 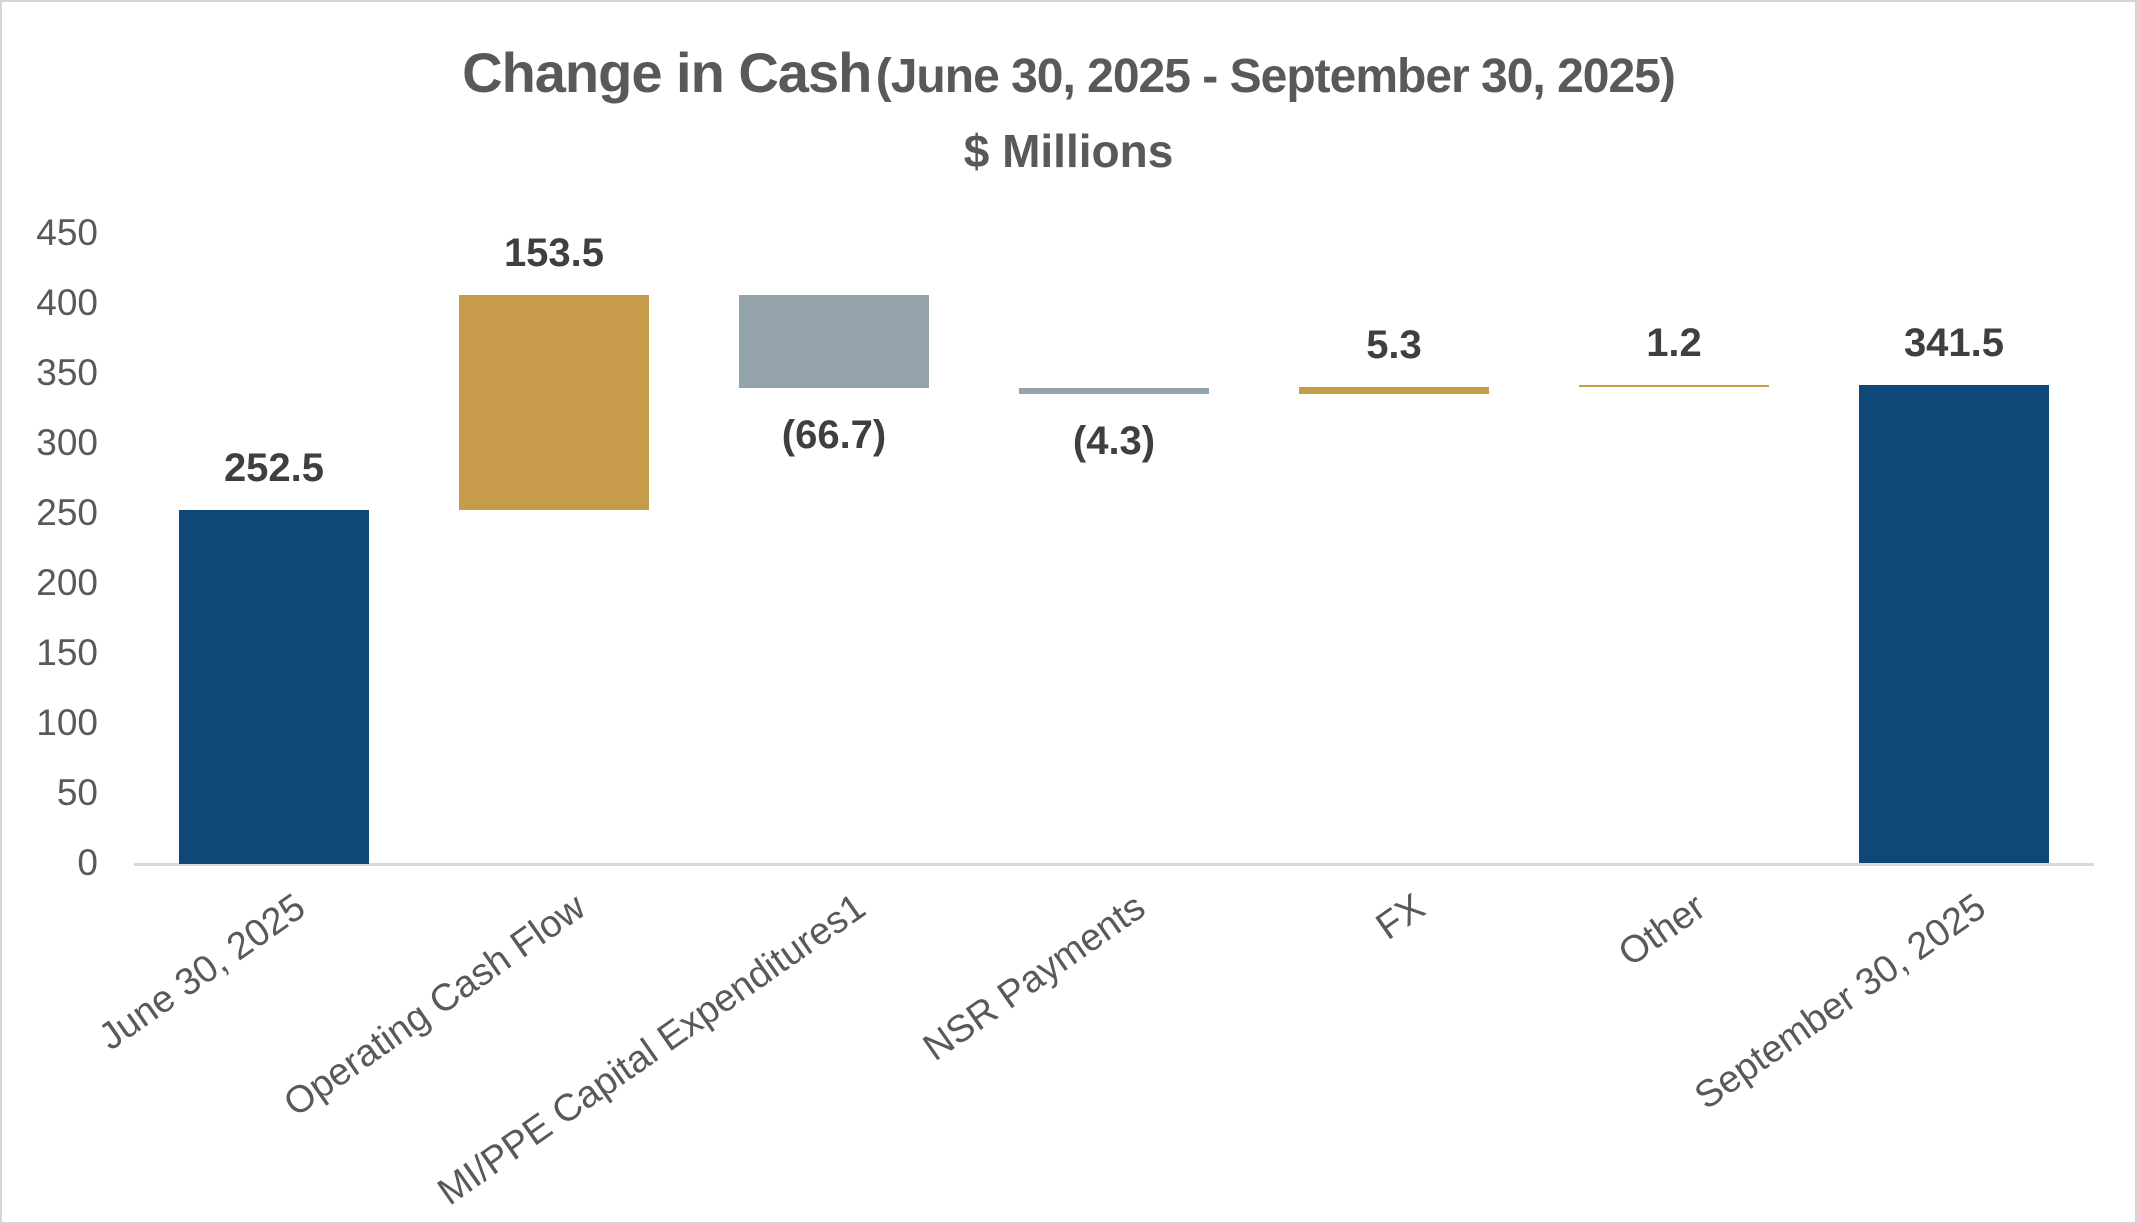 What do you see at coordinates (67, 722) in the screenshot?
I see `y-axis-tick-label: 100` at bounding box center [67, 722].